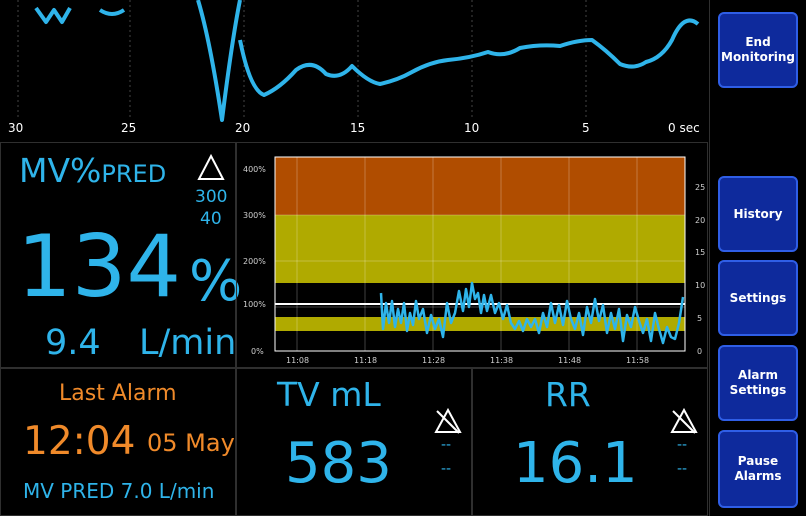  I want to click on mv-flow-value: 9.4, so click(73, 343).